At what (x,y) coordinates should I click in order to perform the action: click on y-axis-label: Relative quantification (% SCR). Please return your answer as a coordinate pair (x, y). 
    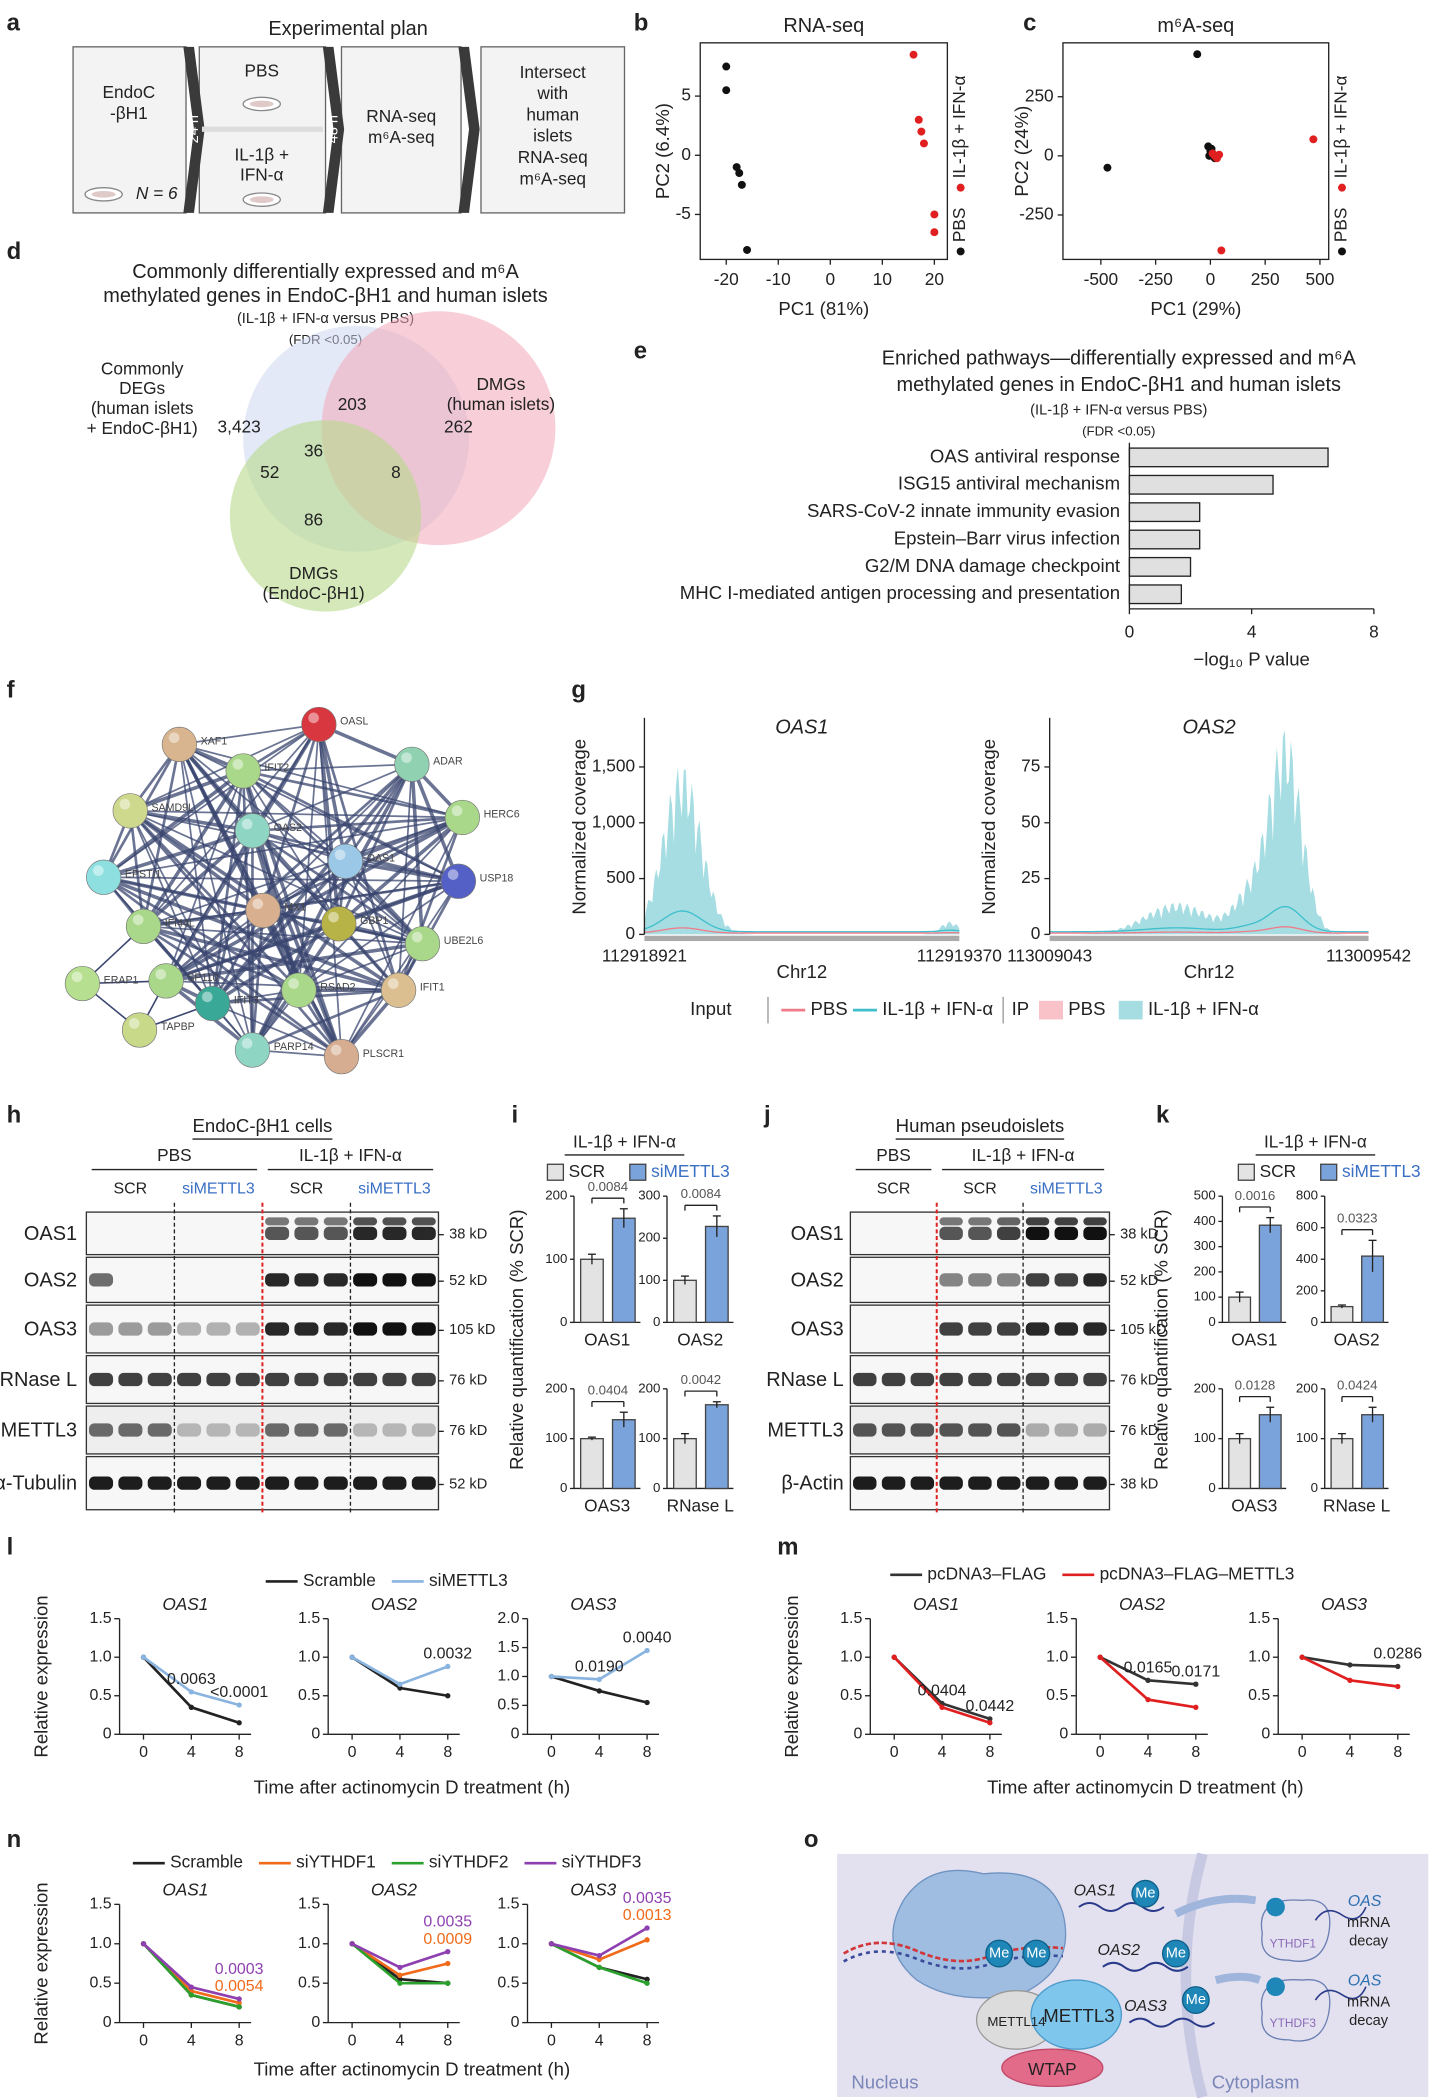
    Looking at the image, I should click on (1161, 1339).